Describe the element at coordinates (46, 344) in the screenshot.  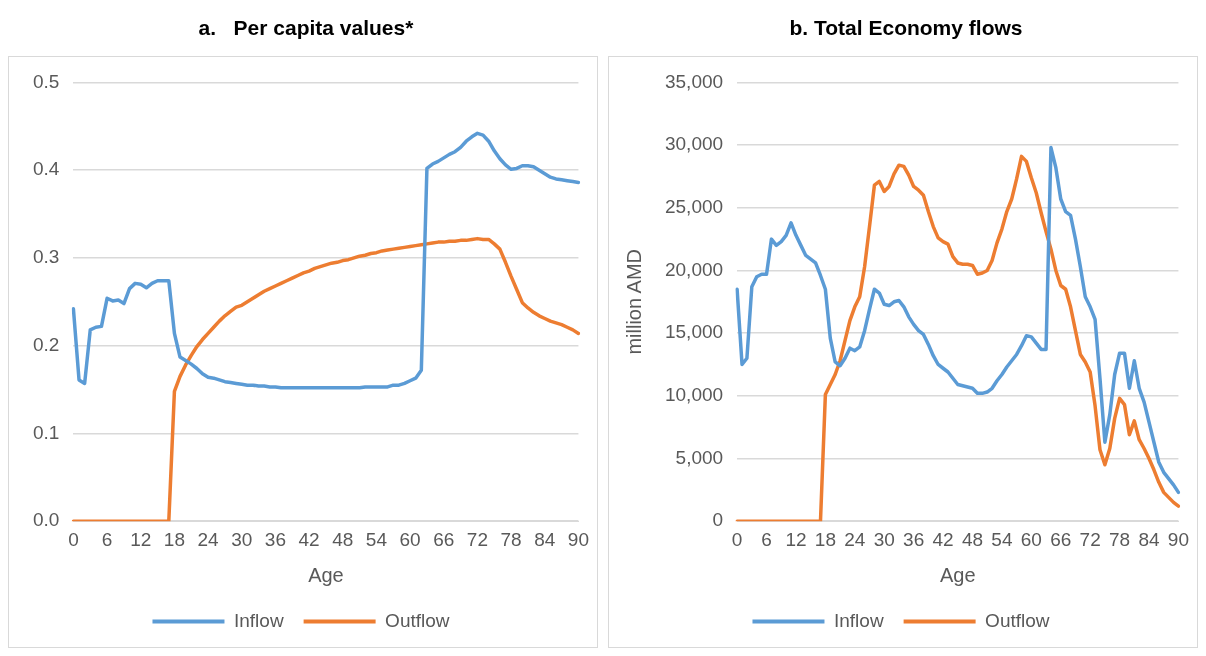
I see `y-tick-label: 0.2` at that location.